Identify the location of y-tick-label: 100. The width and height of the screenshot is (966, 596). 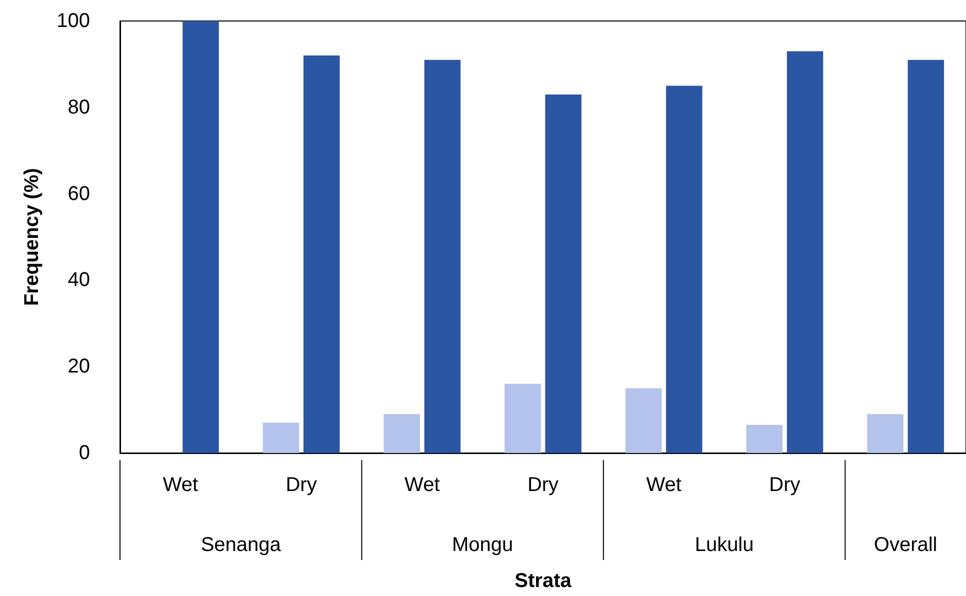
(73, 21).